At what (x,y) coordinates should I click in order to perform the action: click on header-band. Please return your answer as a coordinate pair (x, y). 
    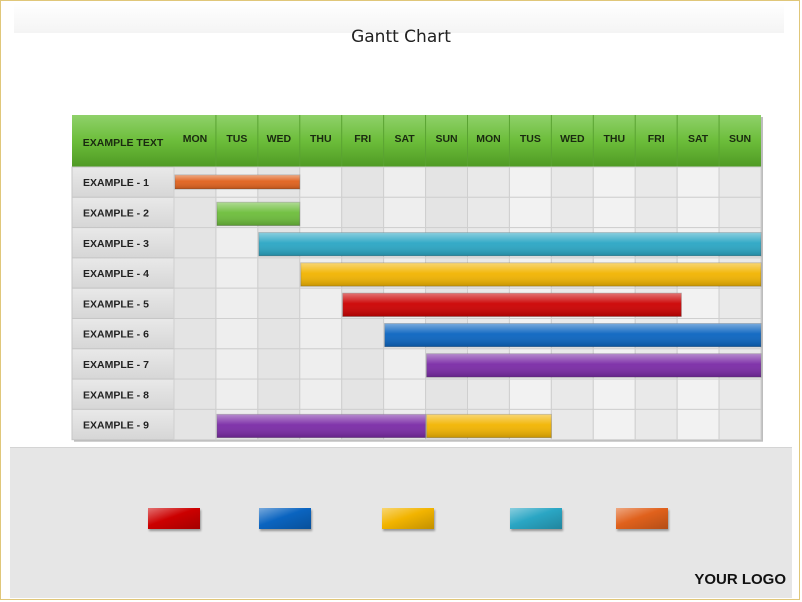
    Looking at the image, I should click on (416, 141).